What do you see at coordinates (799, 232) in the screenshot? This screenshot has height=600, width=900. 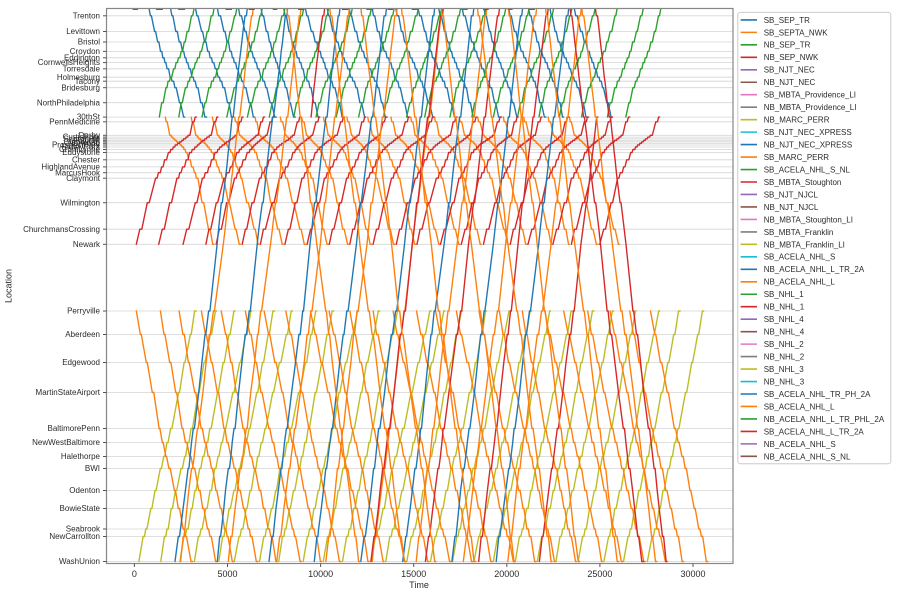 I see `svg-text: SB_MBTA_Franklin` at bounding box center [799, 232].